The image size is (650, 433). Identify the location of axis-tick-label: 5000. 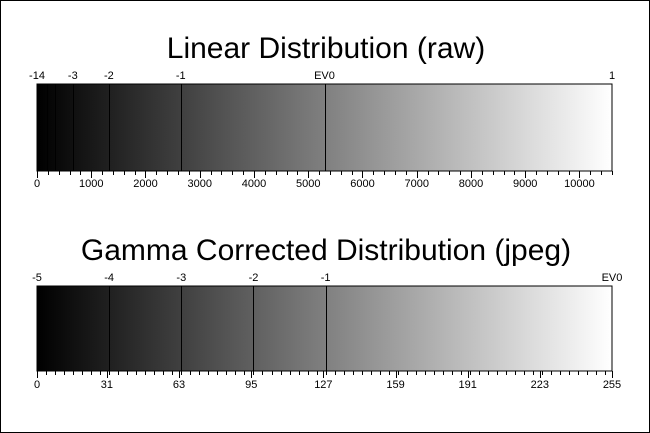
(308, 184).